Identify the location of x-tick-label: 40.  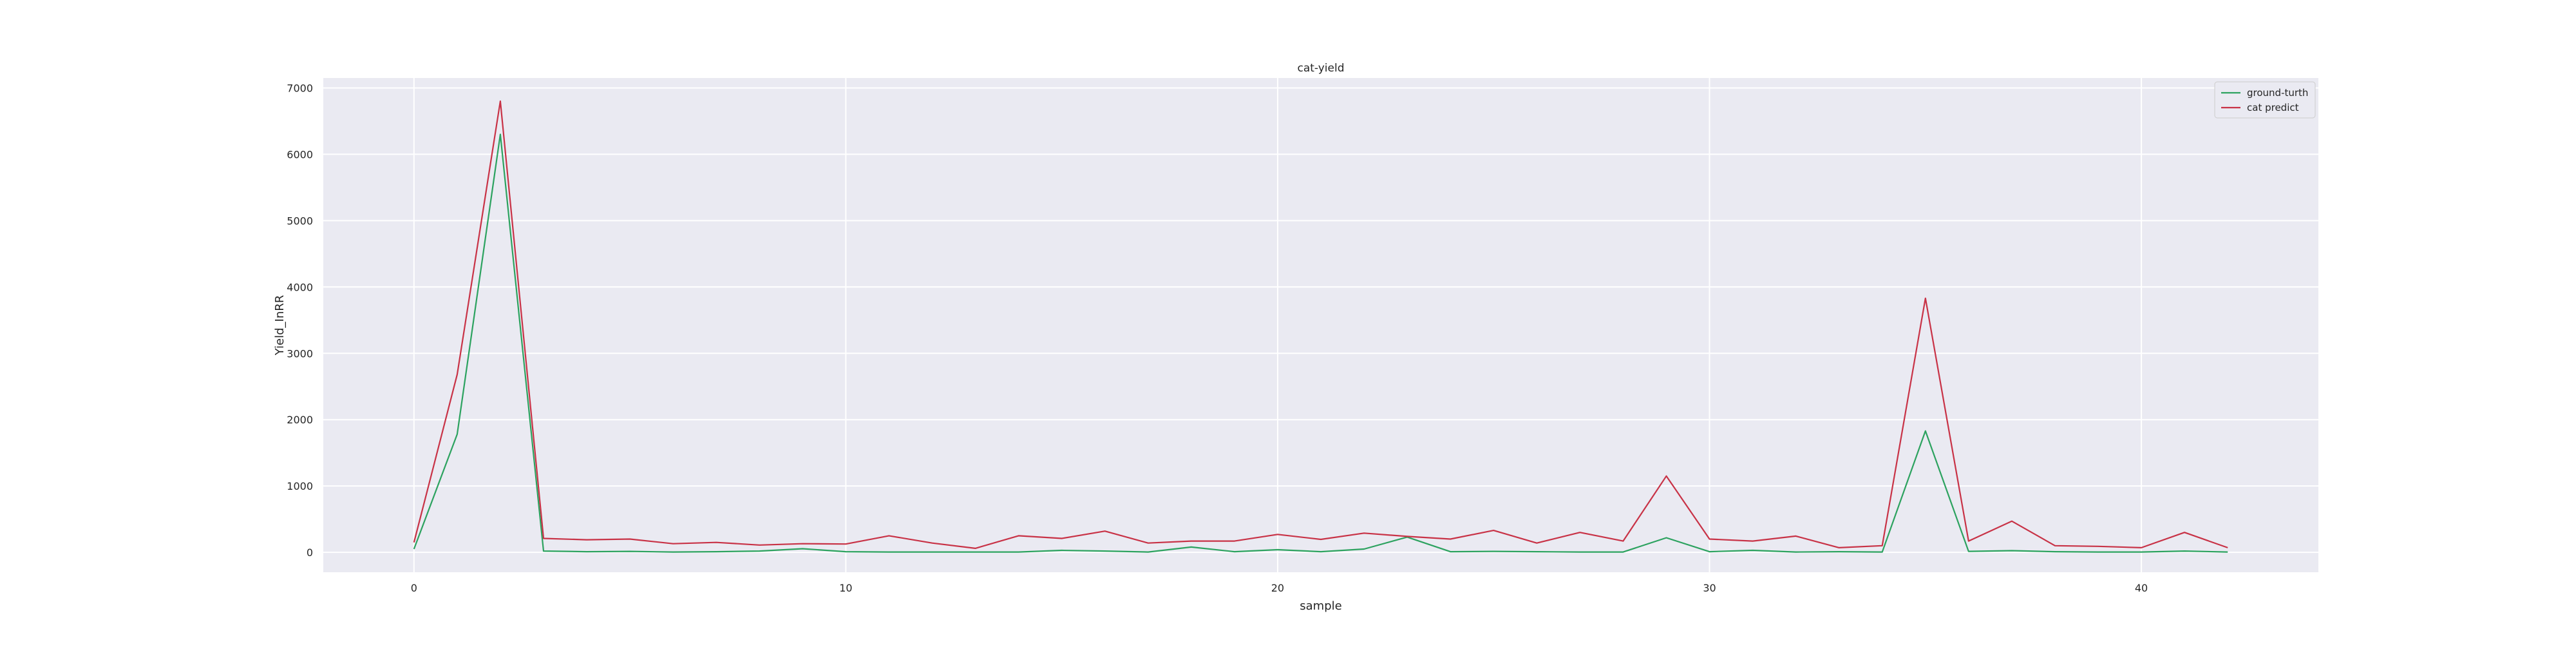
(2141, 588).